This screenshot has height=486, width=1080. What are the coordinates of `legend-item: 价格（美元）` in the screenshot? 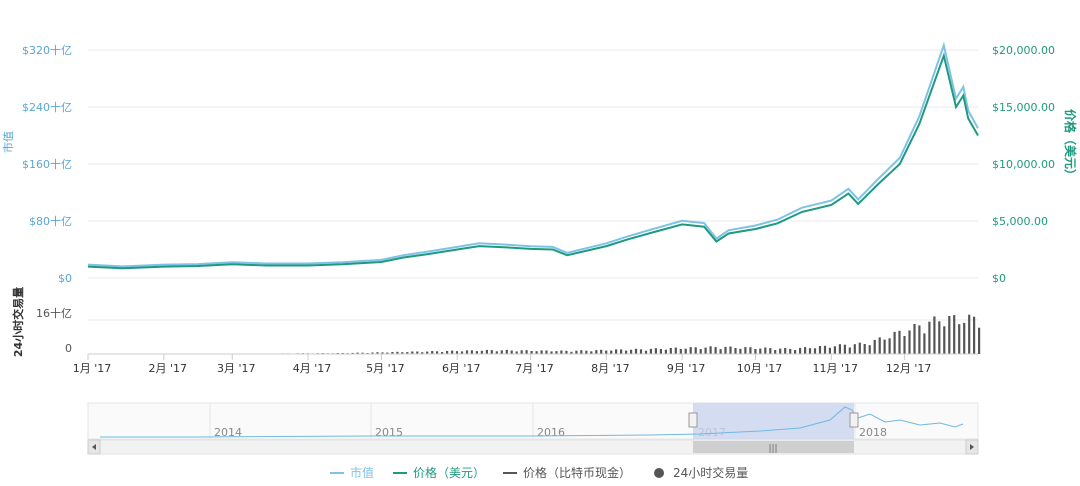 It's located at (439, 472).